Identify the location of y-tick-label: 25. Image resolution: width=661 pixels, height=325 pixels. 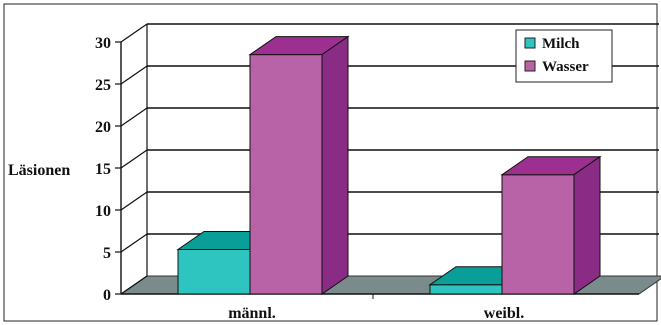
(103, 85).